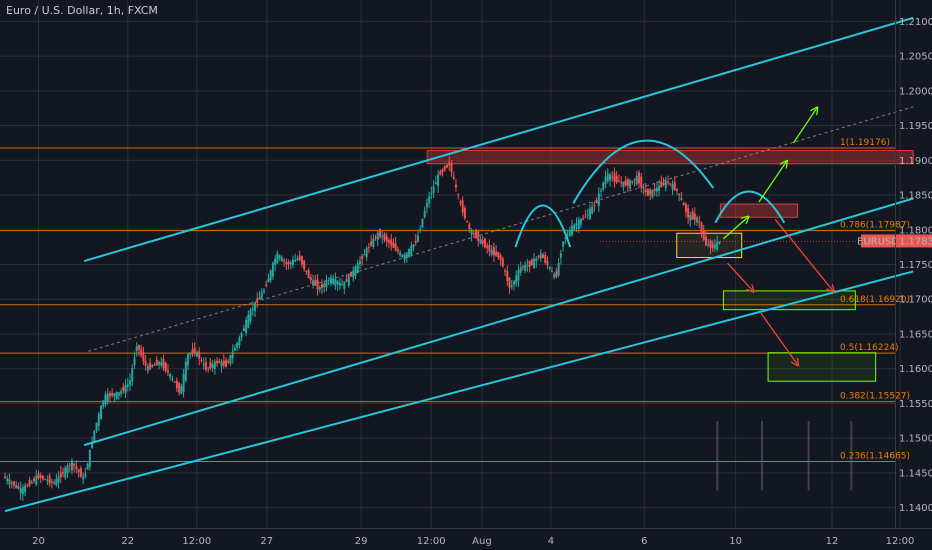  I want to click on y-tick-label: 1.15500, so click(915, 404).